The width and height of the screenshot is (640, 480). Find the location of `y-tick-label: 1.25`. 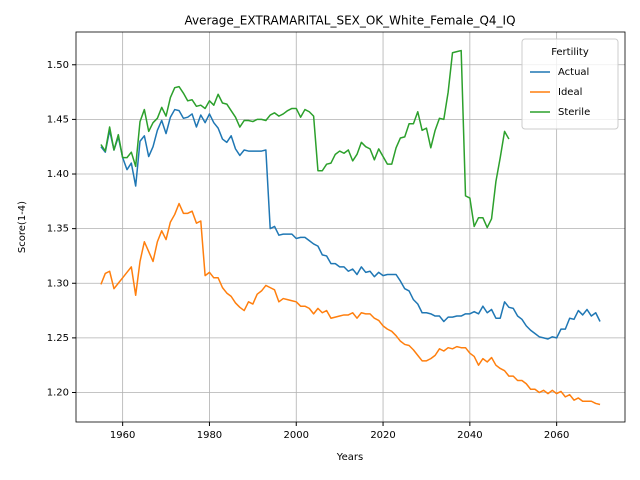

y-tick-label: 1.25 is located at coordinates (58, 338).